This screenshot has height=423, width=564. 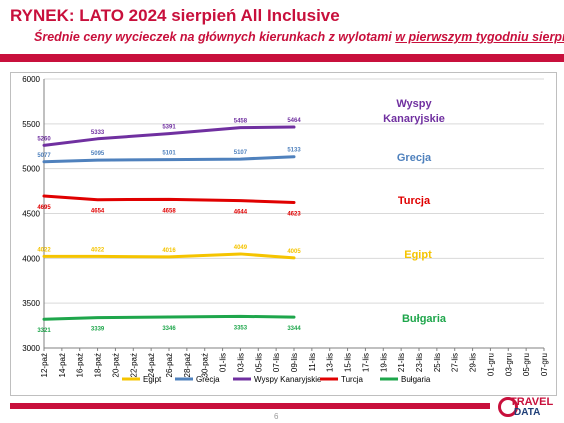 What do you see at coordinates (294, 151) in the screenshot?
I see `data-label: 5133` at bounding box center [294, 151].